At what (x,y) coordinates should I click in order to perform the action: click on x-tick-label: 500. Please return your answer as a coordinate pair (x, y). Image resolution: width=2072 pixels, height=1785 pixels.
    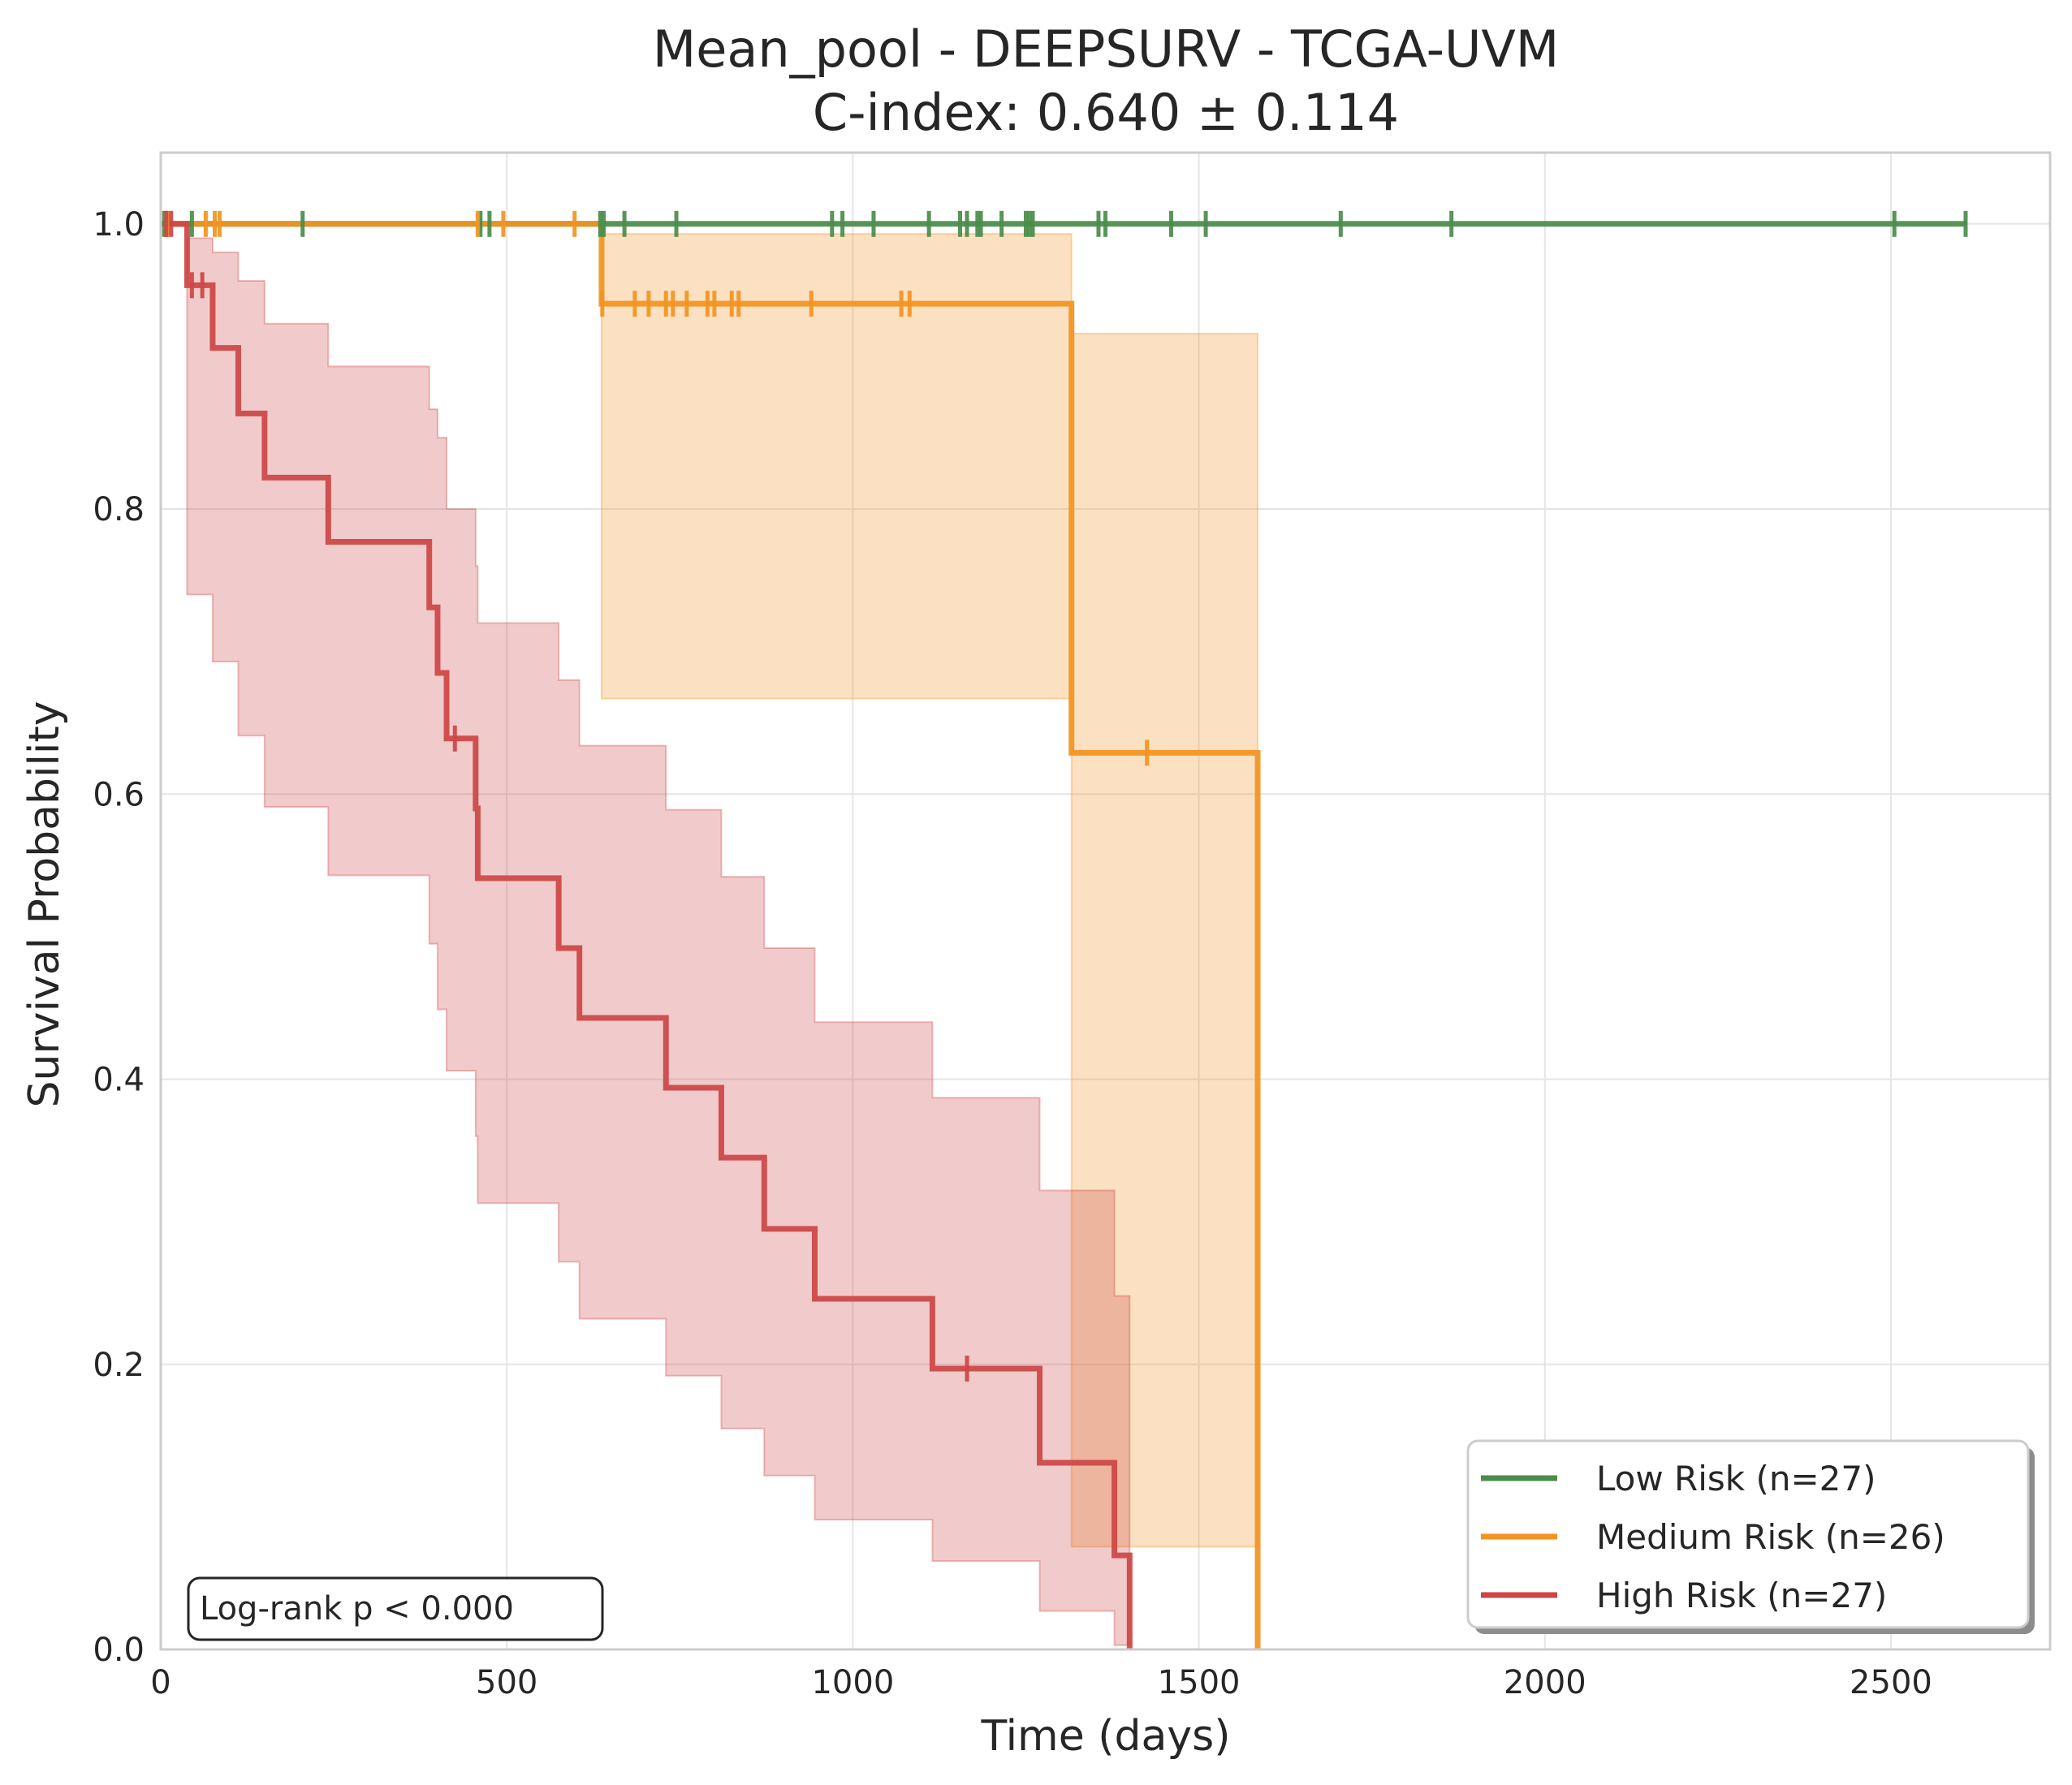
    Looking at the image, I should click on (506, 1682).